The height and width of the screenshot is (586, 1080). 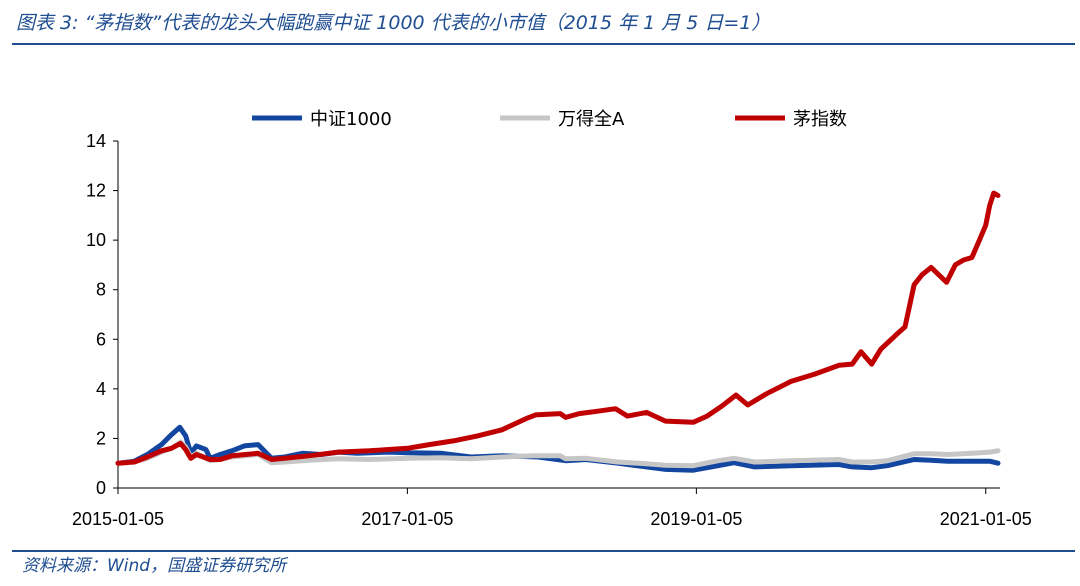 What do you see at coordinates (118, 519) in the screenshot?
I see `x-tick-label: 2015-01-05` at bounding box center [118, 519].